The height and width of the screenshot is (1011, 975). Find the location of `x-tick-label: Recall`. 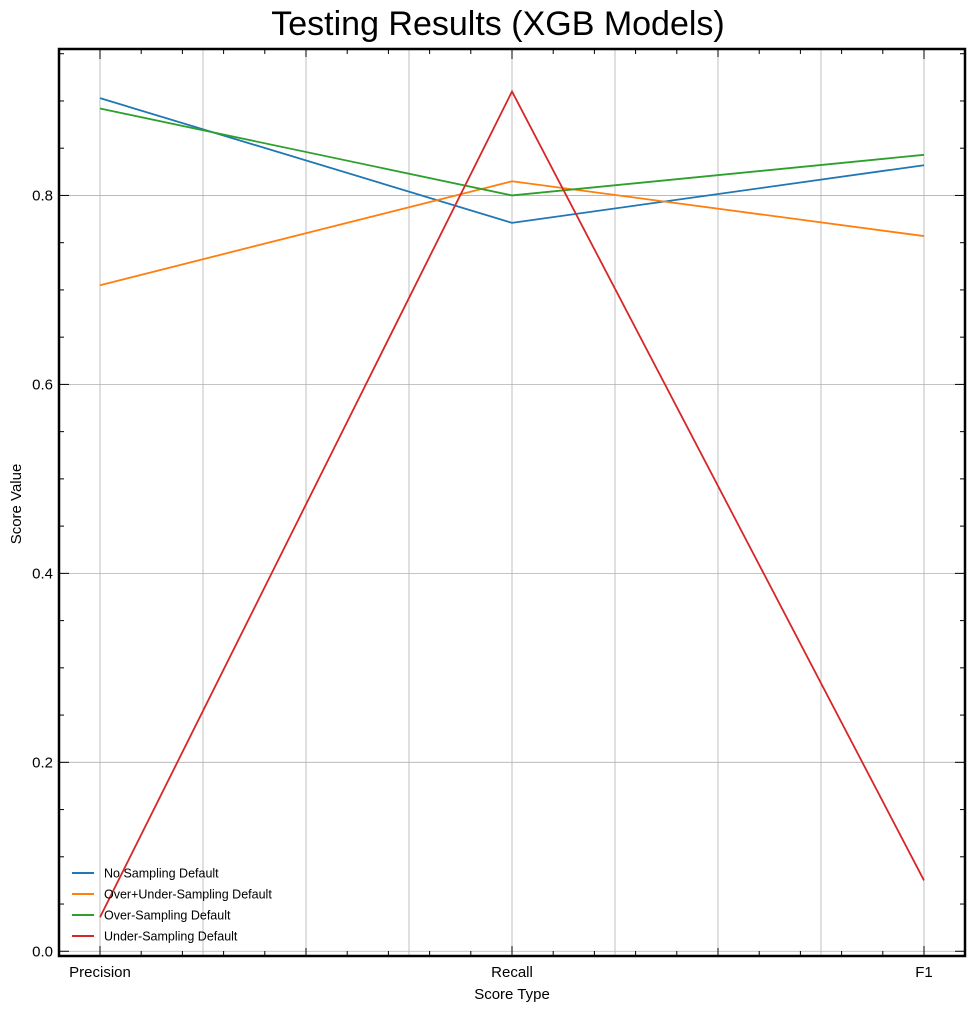

x-tick-label: Recall is located at coordinates (512, 972).